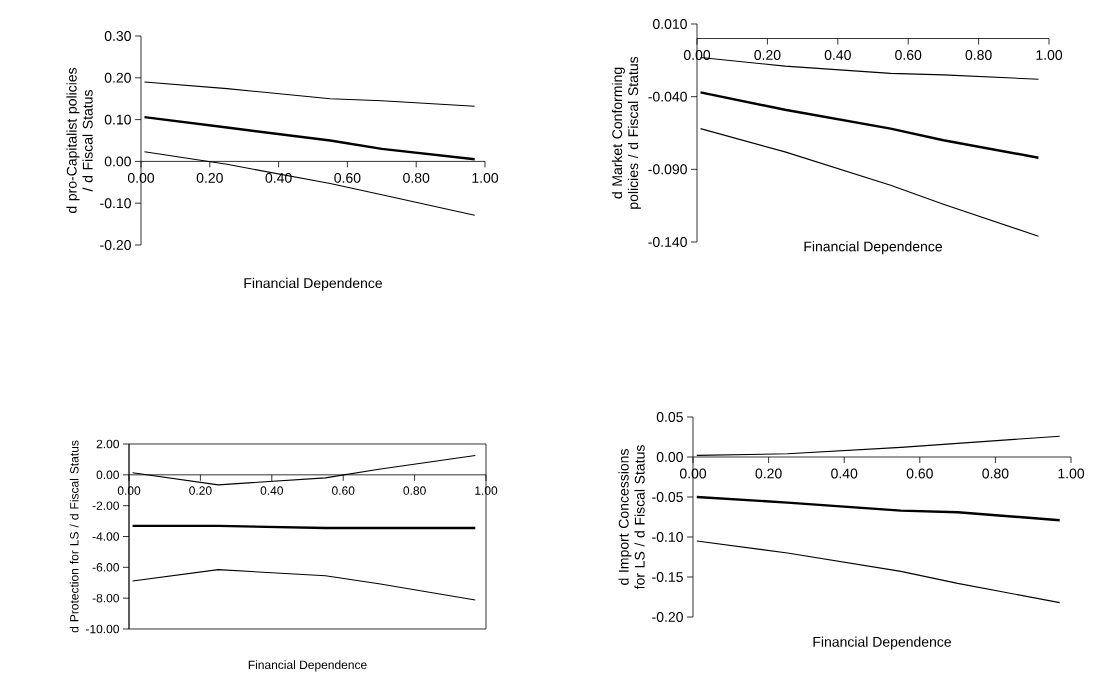 This screenshot has width=1094, height=681. What do you see at coordinates (667, 577) in the screenshot?
I see `y-tick-label: -0.15` at bounding box center [667, 577].